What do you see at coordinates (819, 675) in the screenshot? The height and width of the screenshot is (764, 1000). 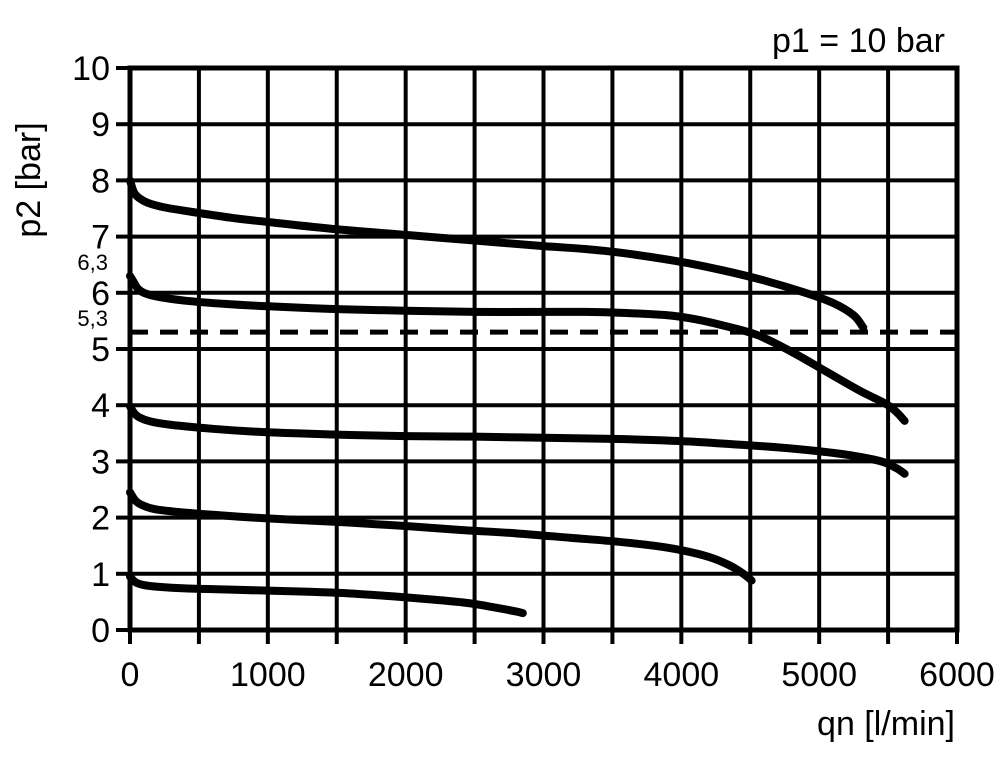 I see `x-tick-label: 5000` at bounding box center [819, 675].